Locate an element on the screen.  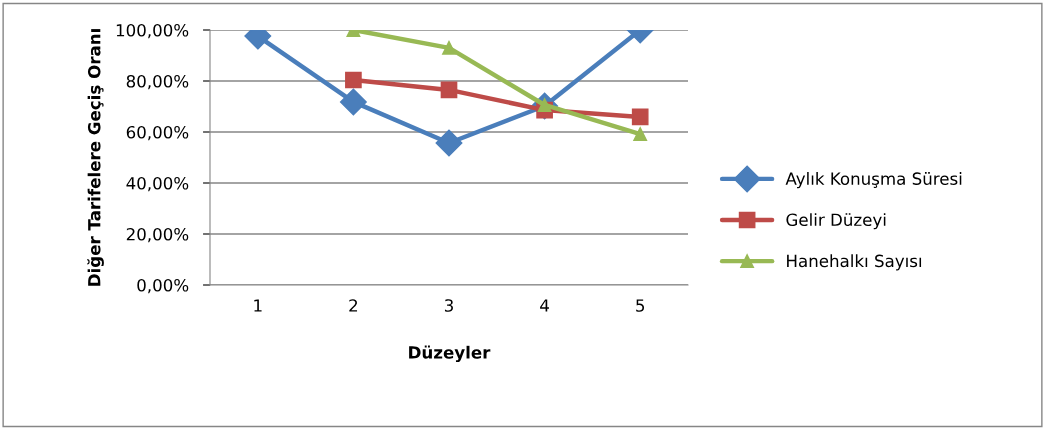
y-tick-label: 40,00% is located at coordinates (157, 184).